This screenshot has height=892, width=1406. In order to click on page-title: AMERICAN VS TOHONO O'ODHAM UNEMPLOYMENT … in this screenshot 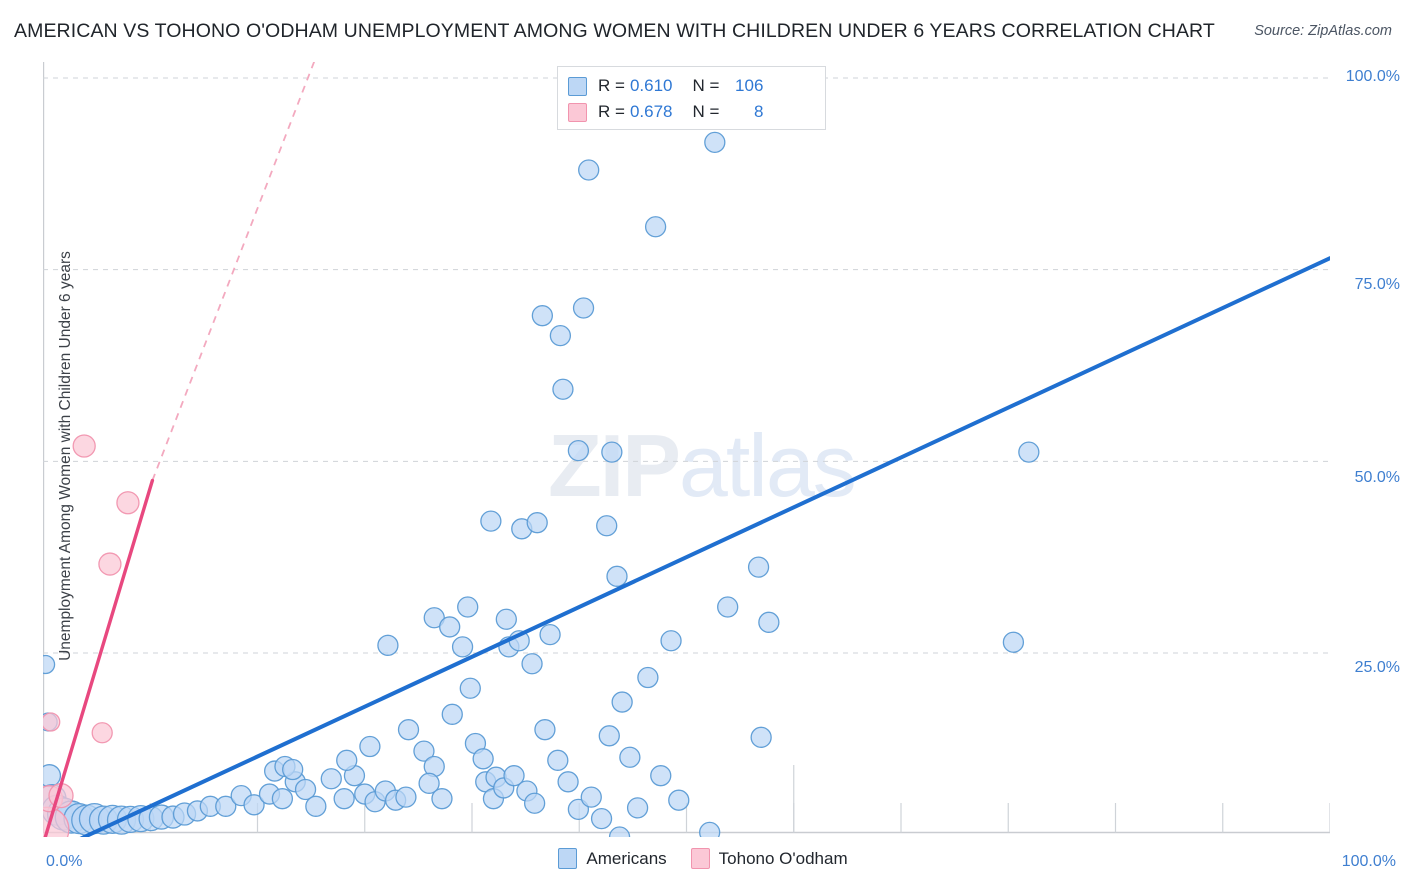, I will do `click(614, 31)`.